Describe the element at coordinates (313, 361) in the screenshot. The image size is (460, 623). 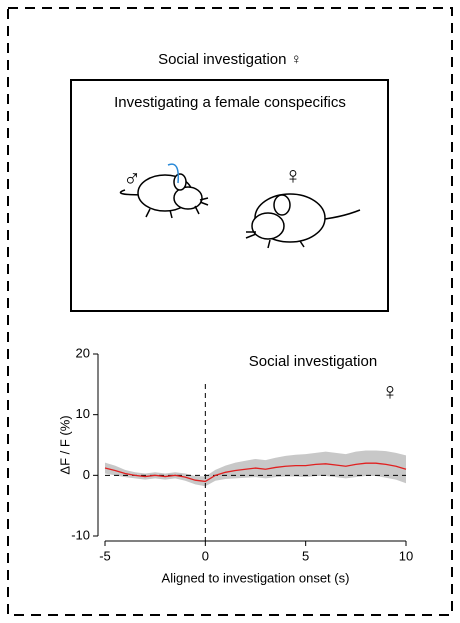
I see `annotation: Social investigation` at that location.